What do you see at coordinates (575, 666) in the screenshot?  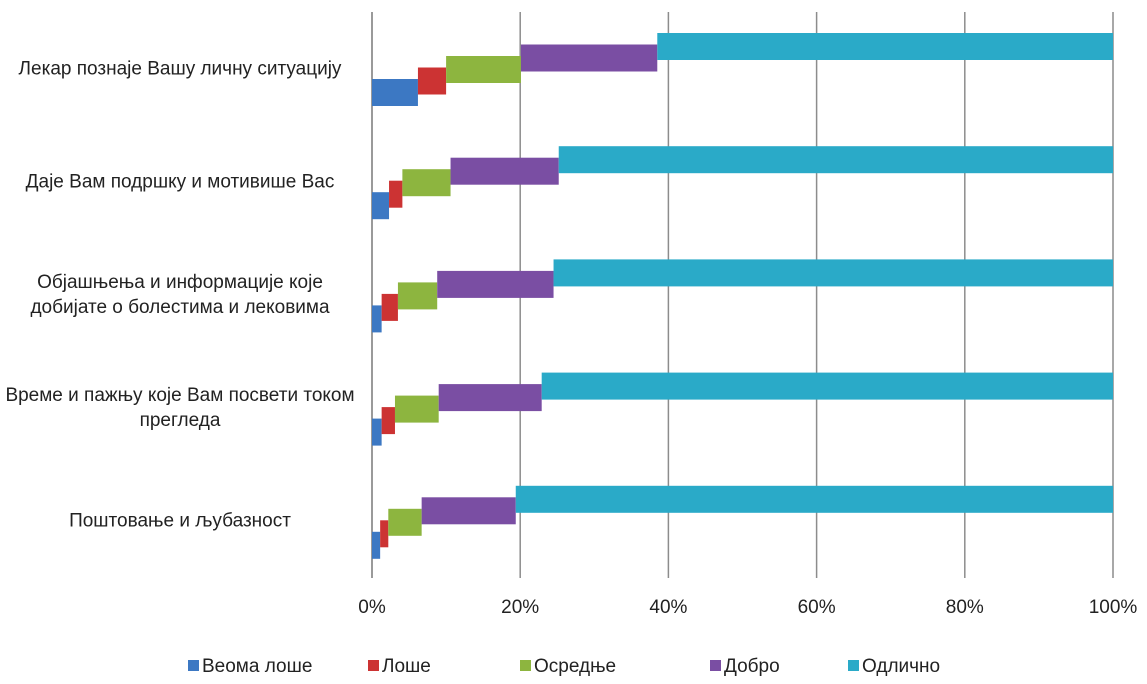 I see `legend-label: Осредње` at bounding box center [575, 666].